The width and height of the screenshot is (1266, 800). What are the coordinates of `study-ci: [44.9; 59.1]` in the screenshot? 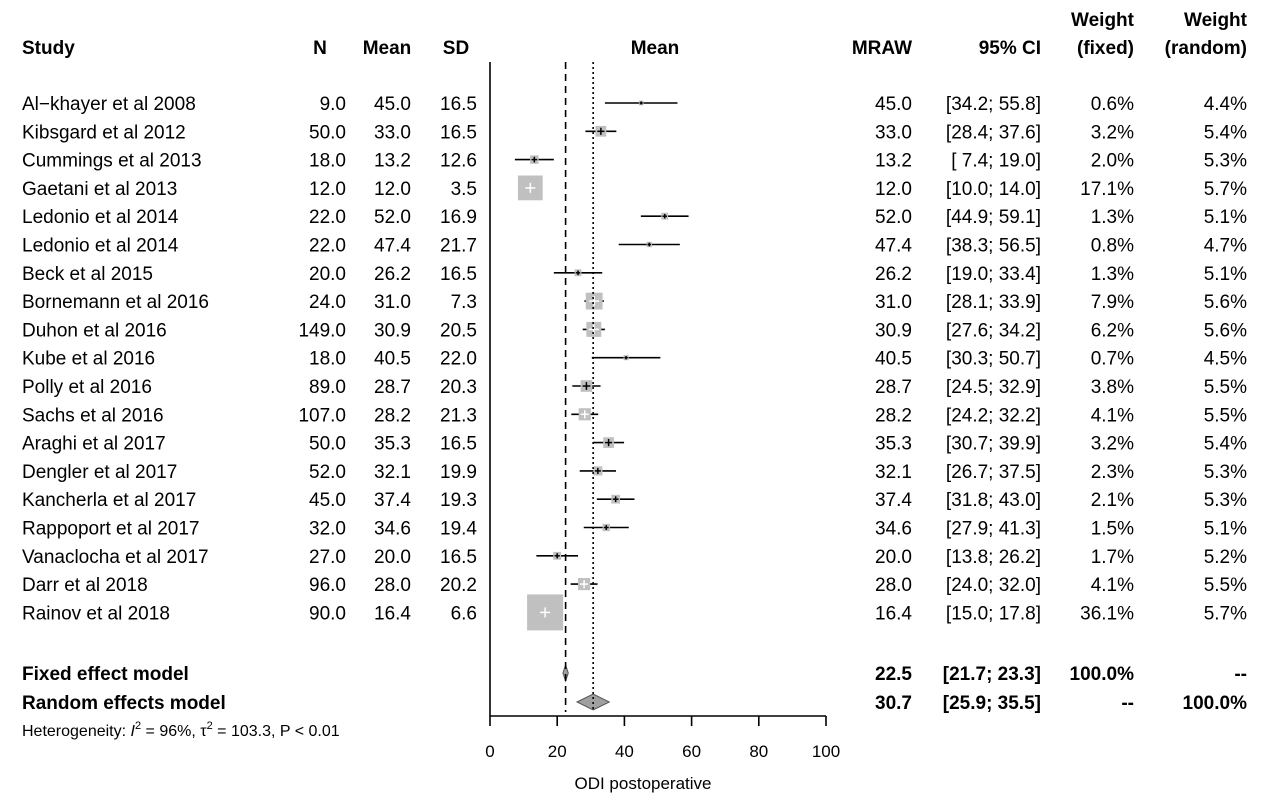 It's located at (993, 217).